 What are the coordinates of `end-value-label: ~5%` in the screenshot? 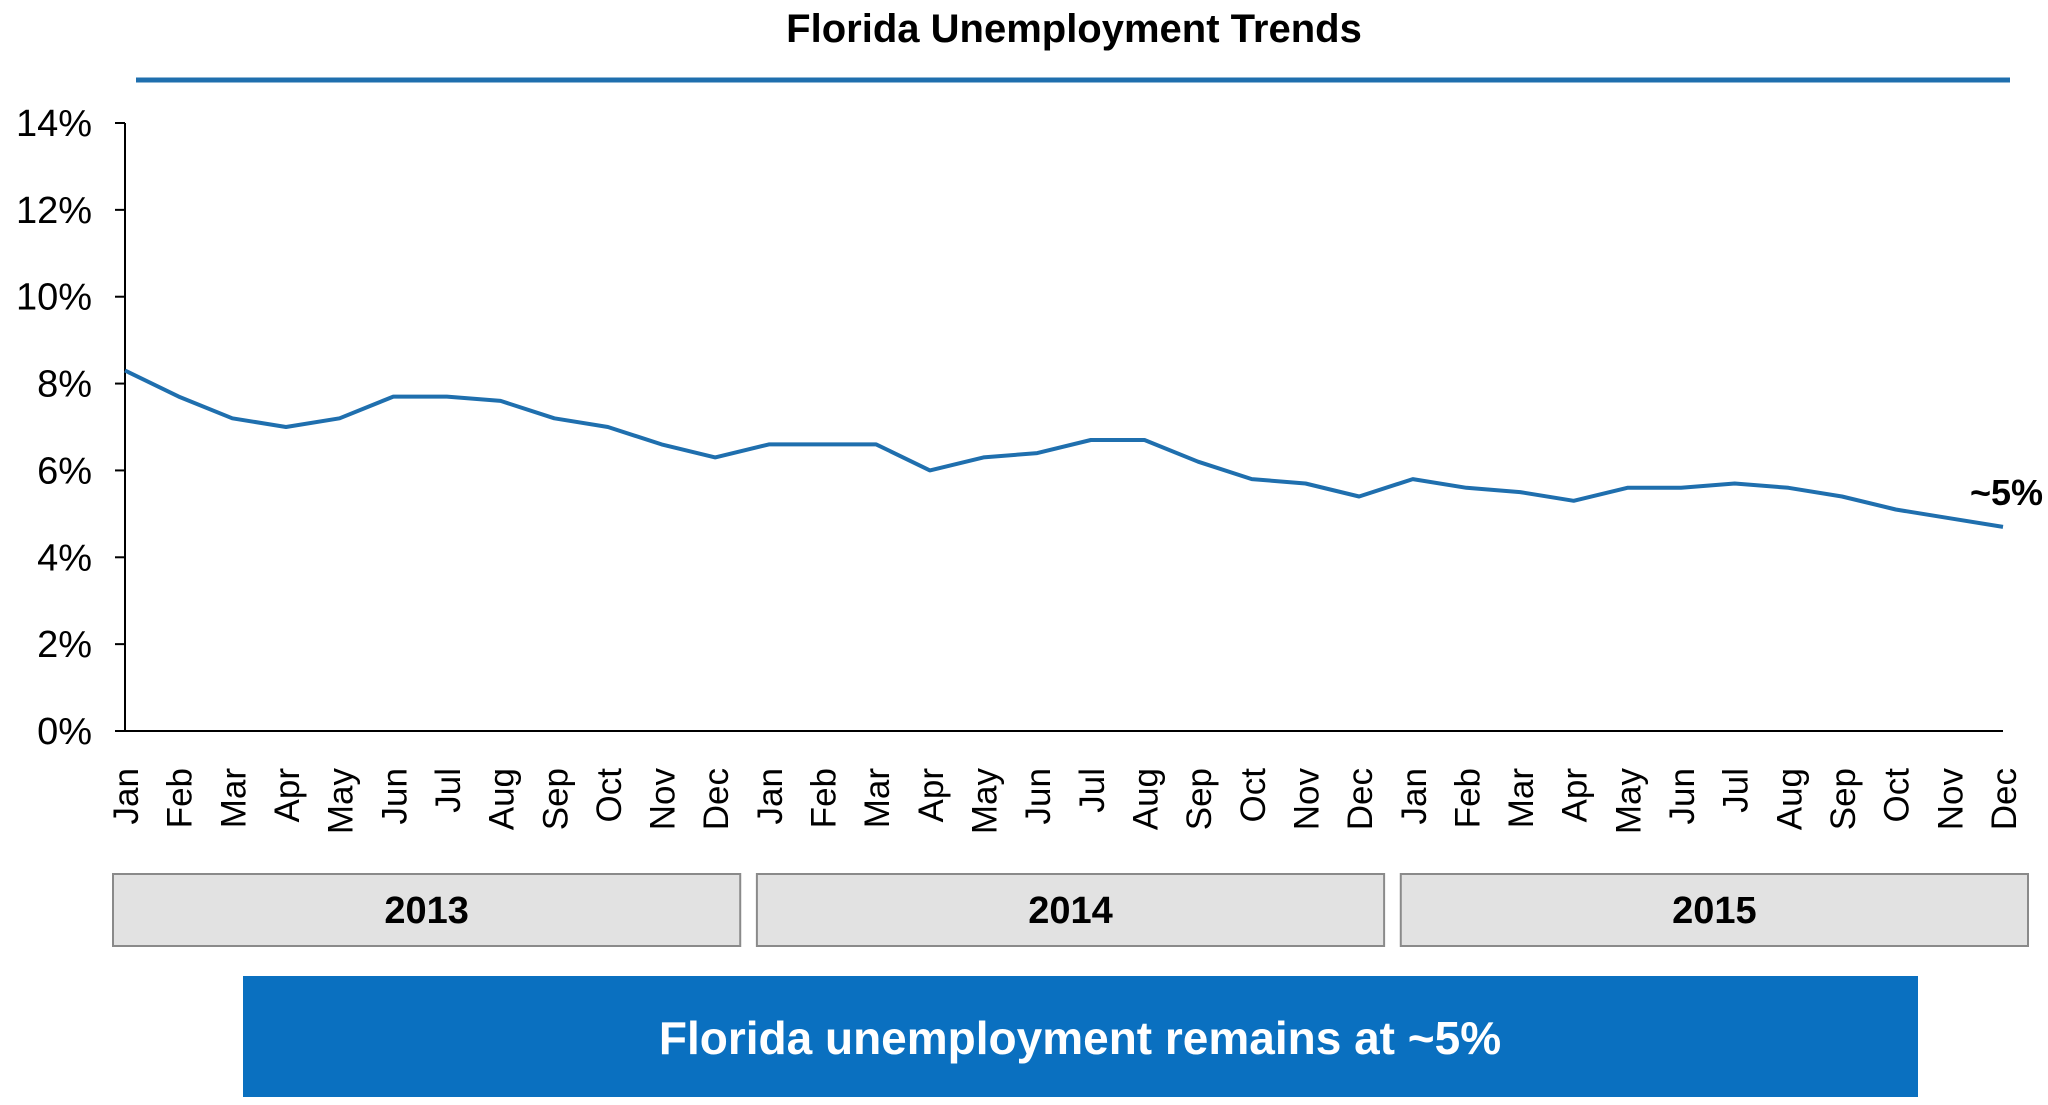 It's located at (2006, 492).